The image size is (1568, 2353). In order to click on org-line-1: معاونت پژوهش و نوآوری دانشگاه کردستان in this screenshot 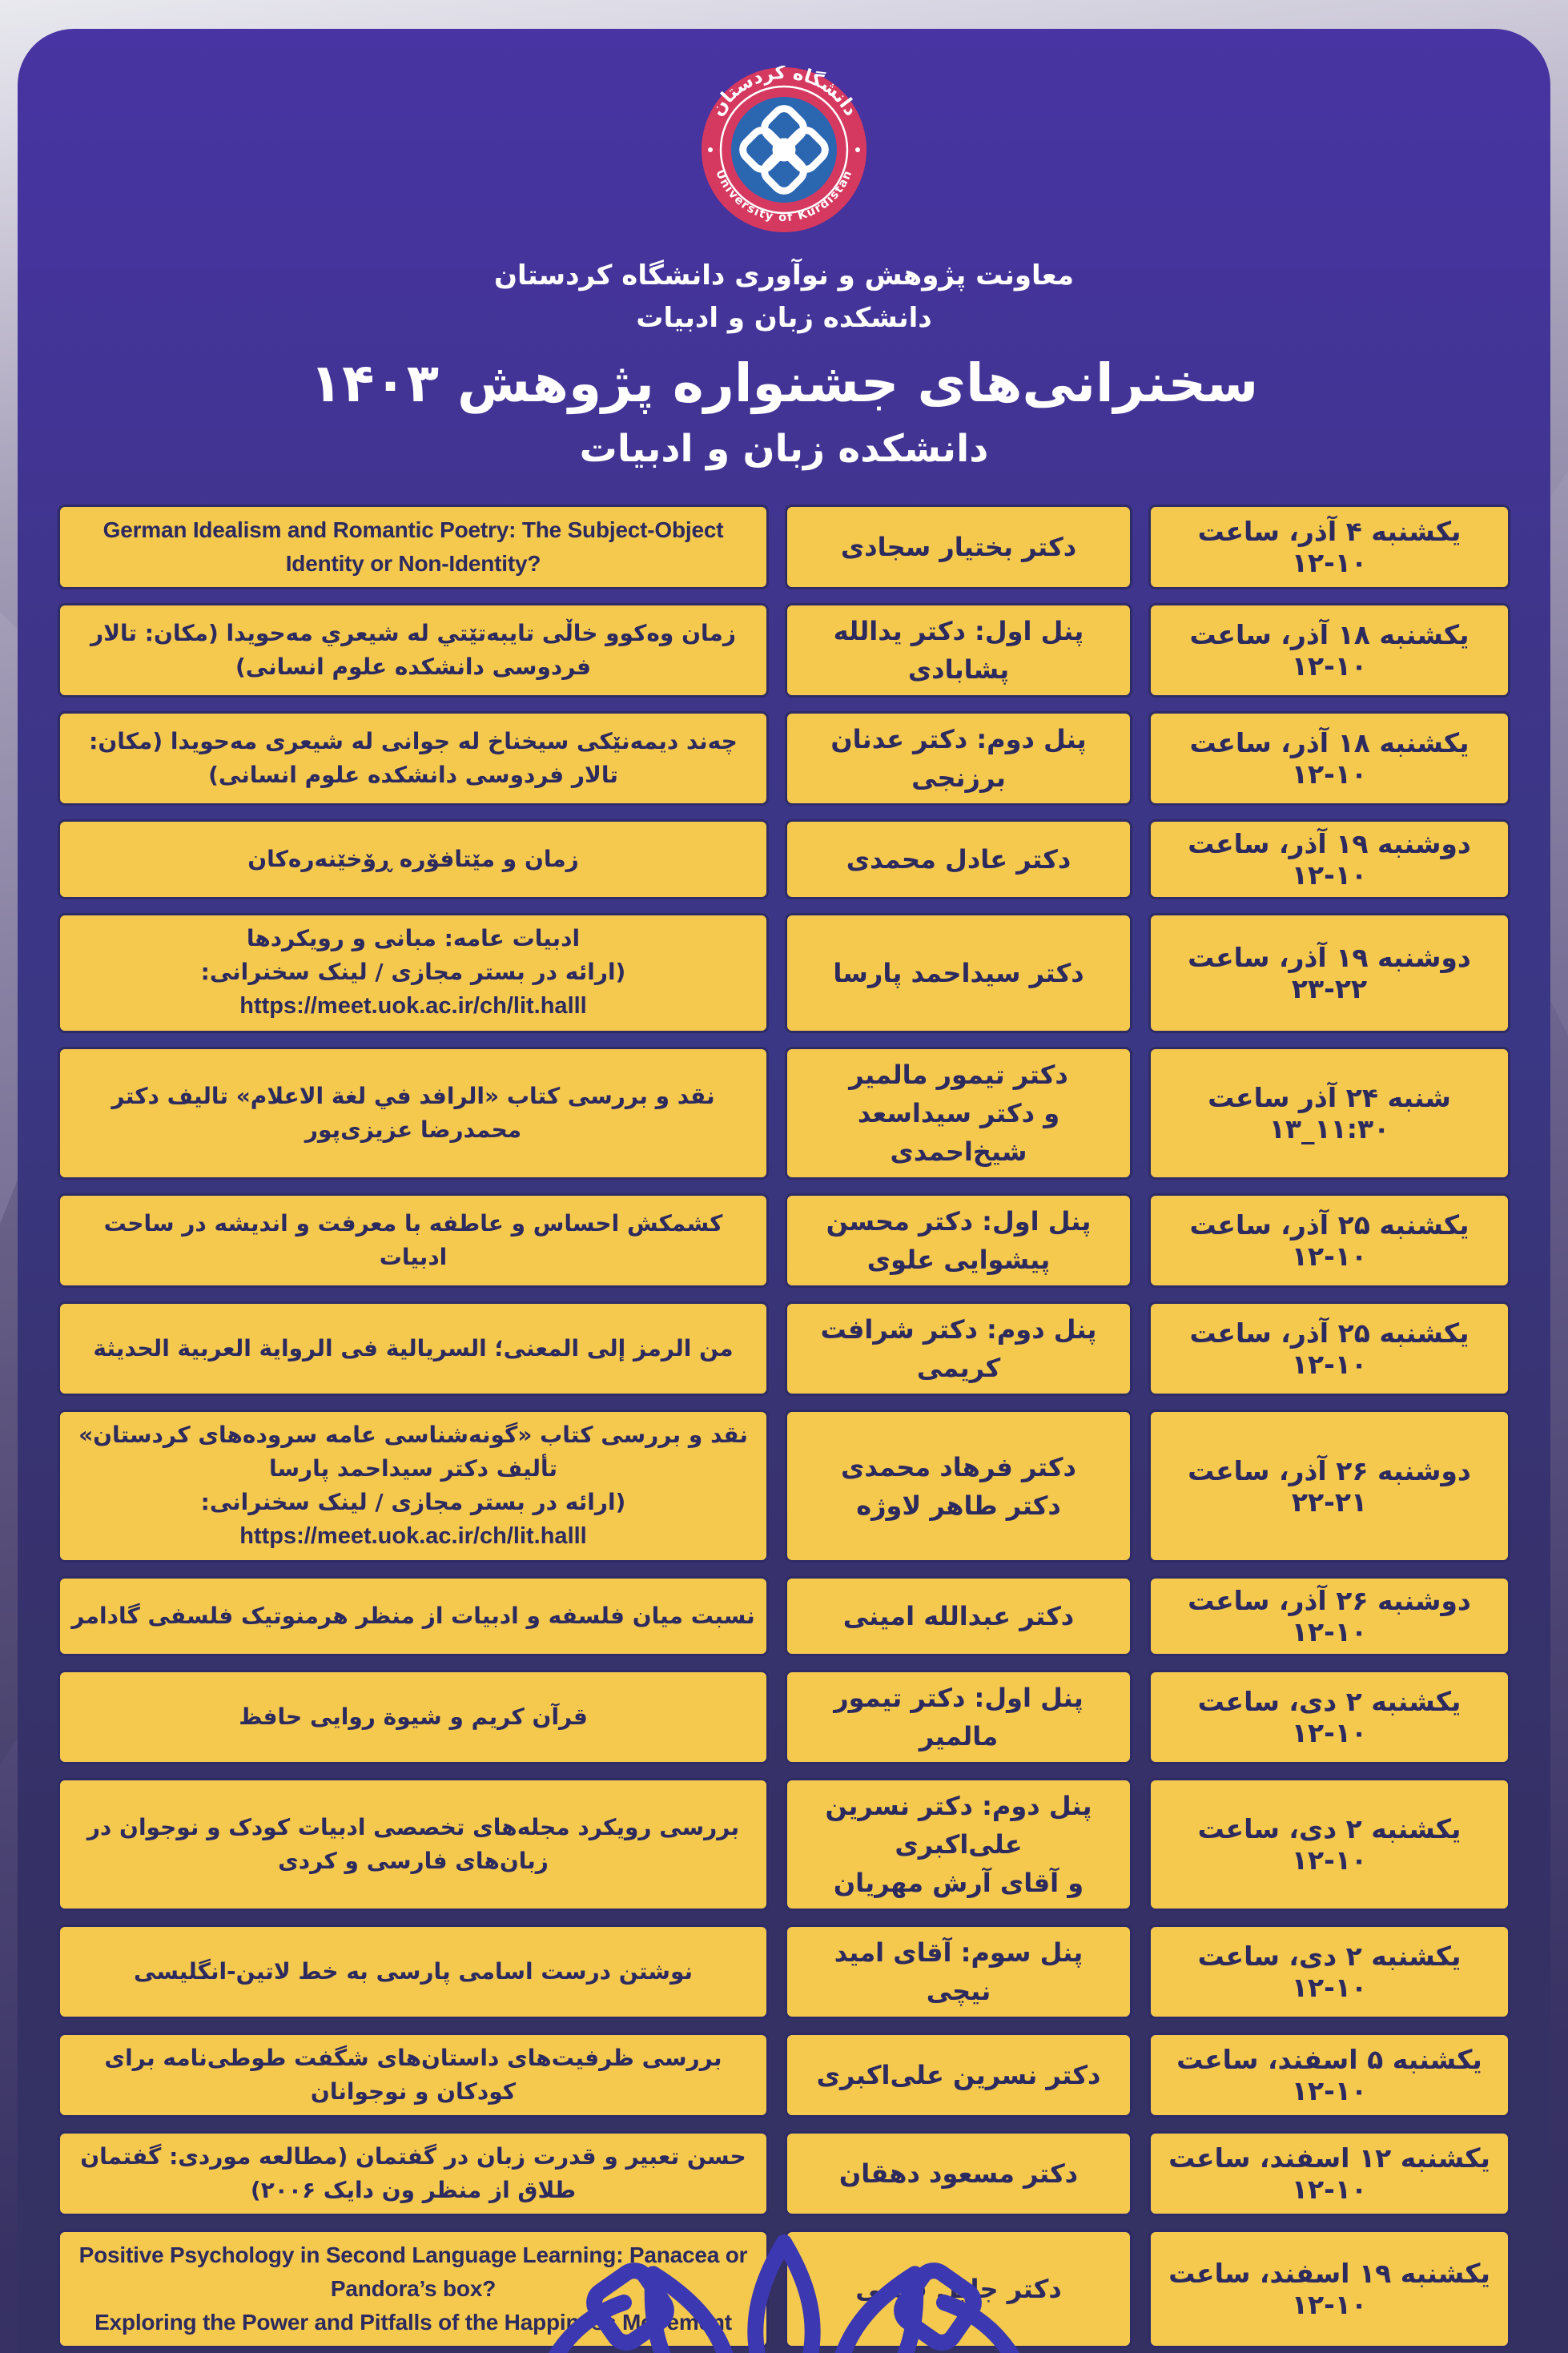, I will do `click(784, 275)`.